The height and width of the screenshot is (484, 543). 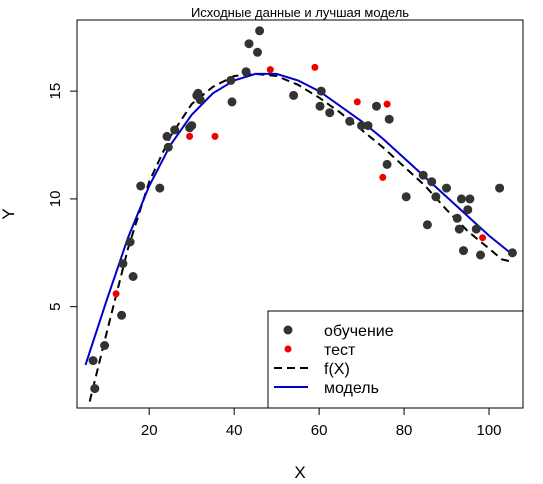 What do you see at coordinates (489, 430) in the screenshot?
I see `x-tick-label: 100` at bounding box center [489, 430].